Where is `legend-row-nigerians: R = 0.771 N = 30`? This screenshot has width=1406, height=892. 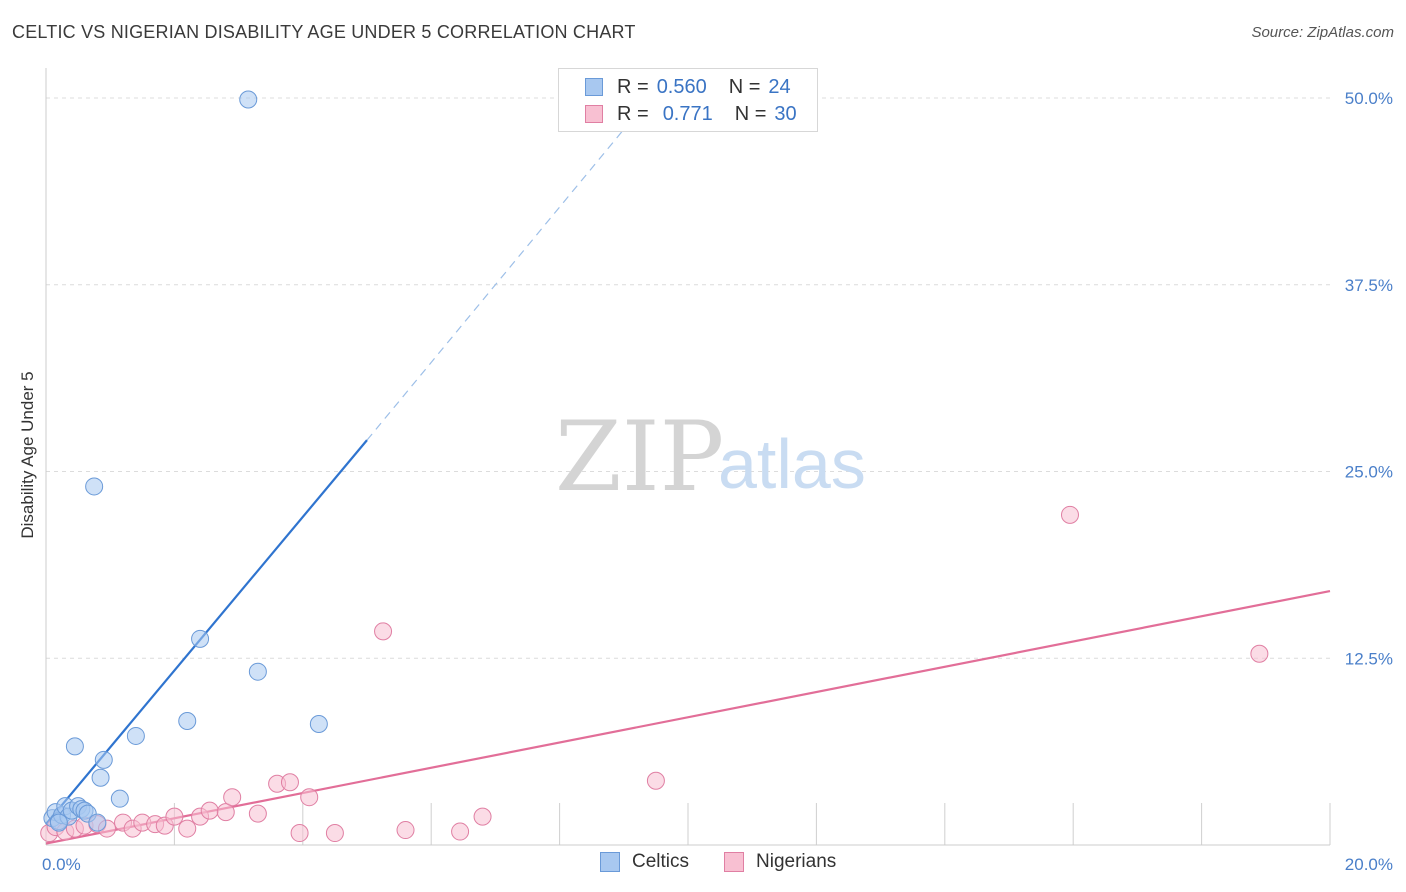 legend-row-nigerians: R = 0.771 N = 30 is located at coordinates (691, 114).